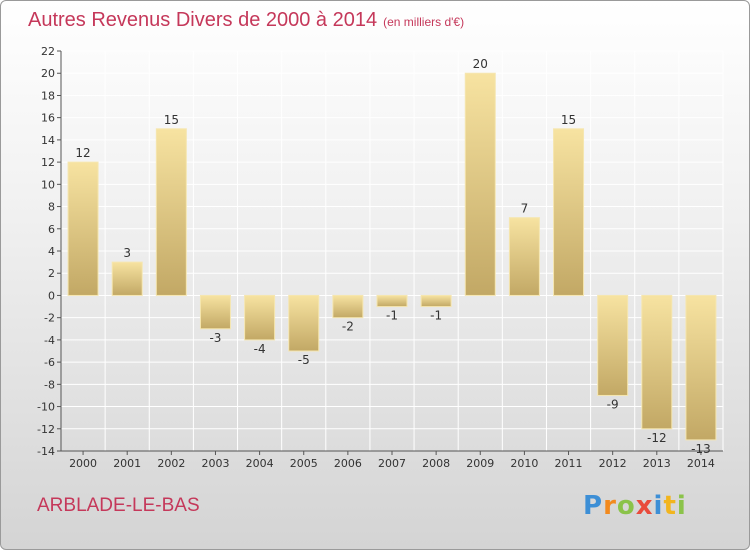 The height and width of the screenshot is (550, 750). I want to click on x-tick-label: 2010, so click(524, 463).